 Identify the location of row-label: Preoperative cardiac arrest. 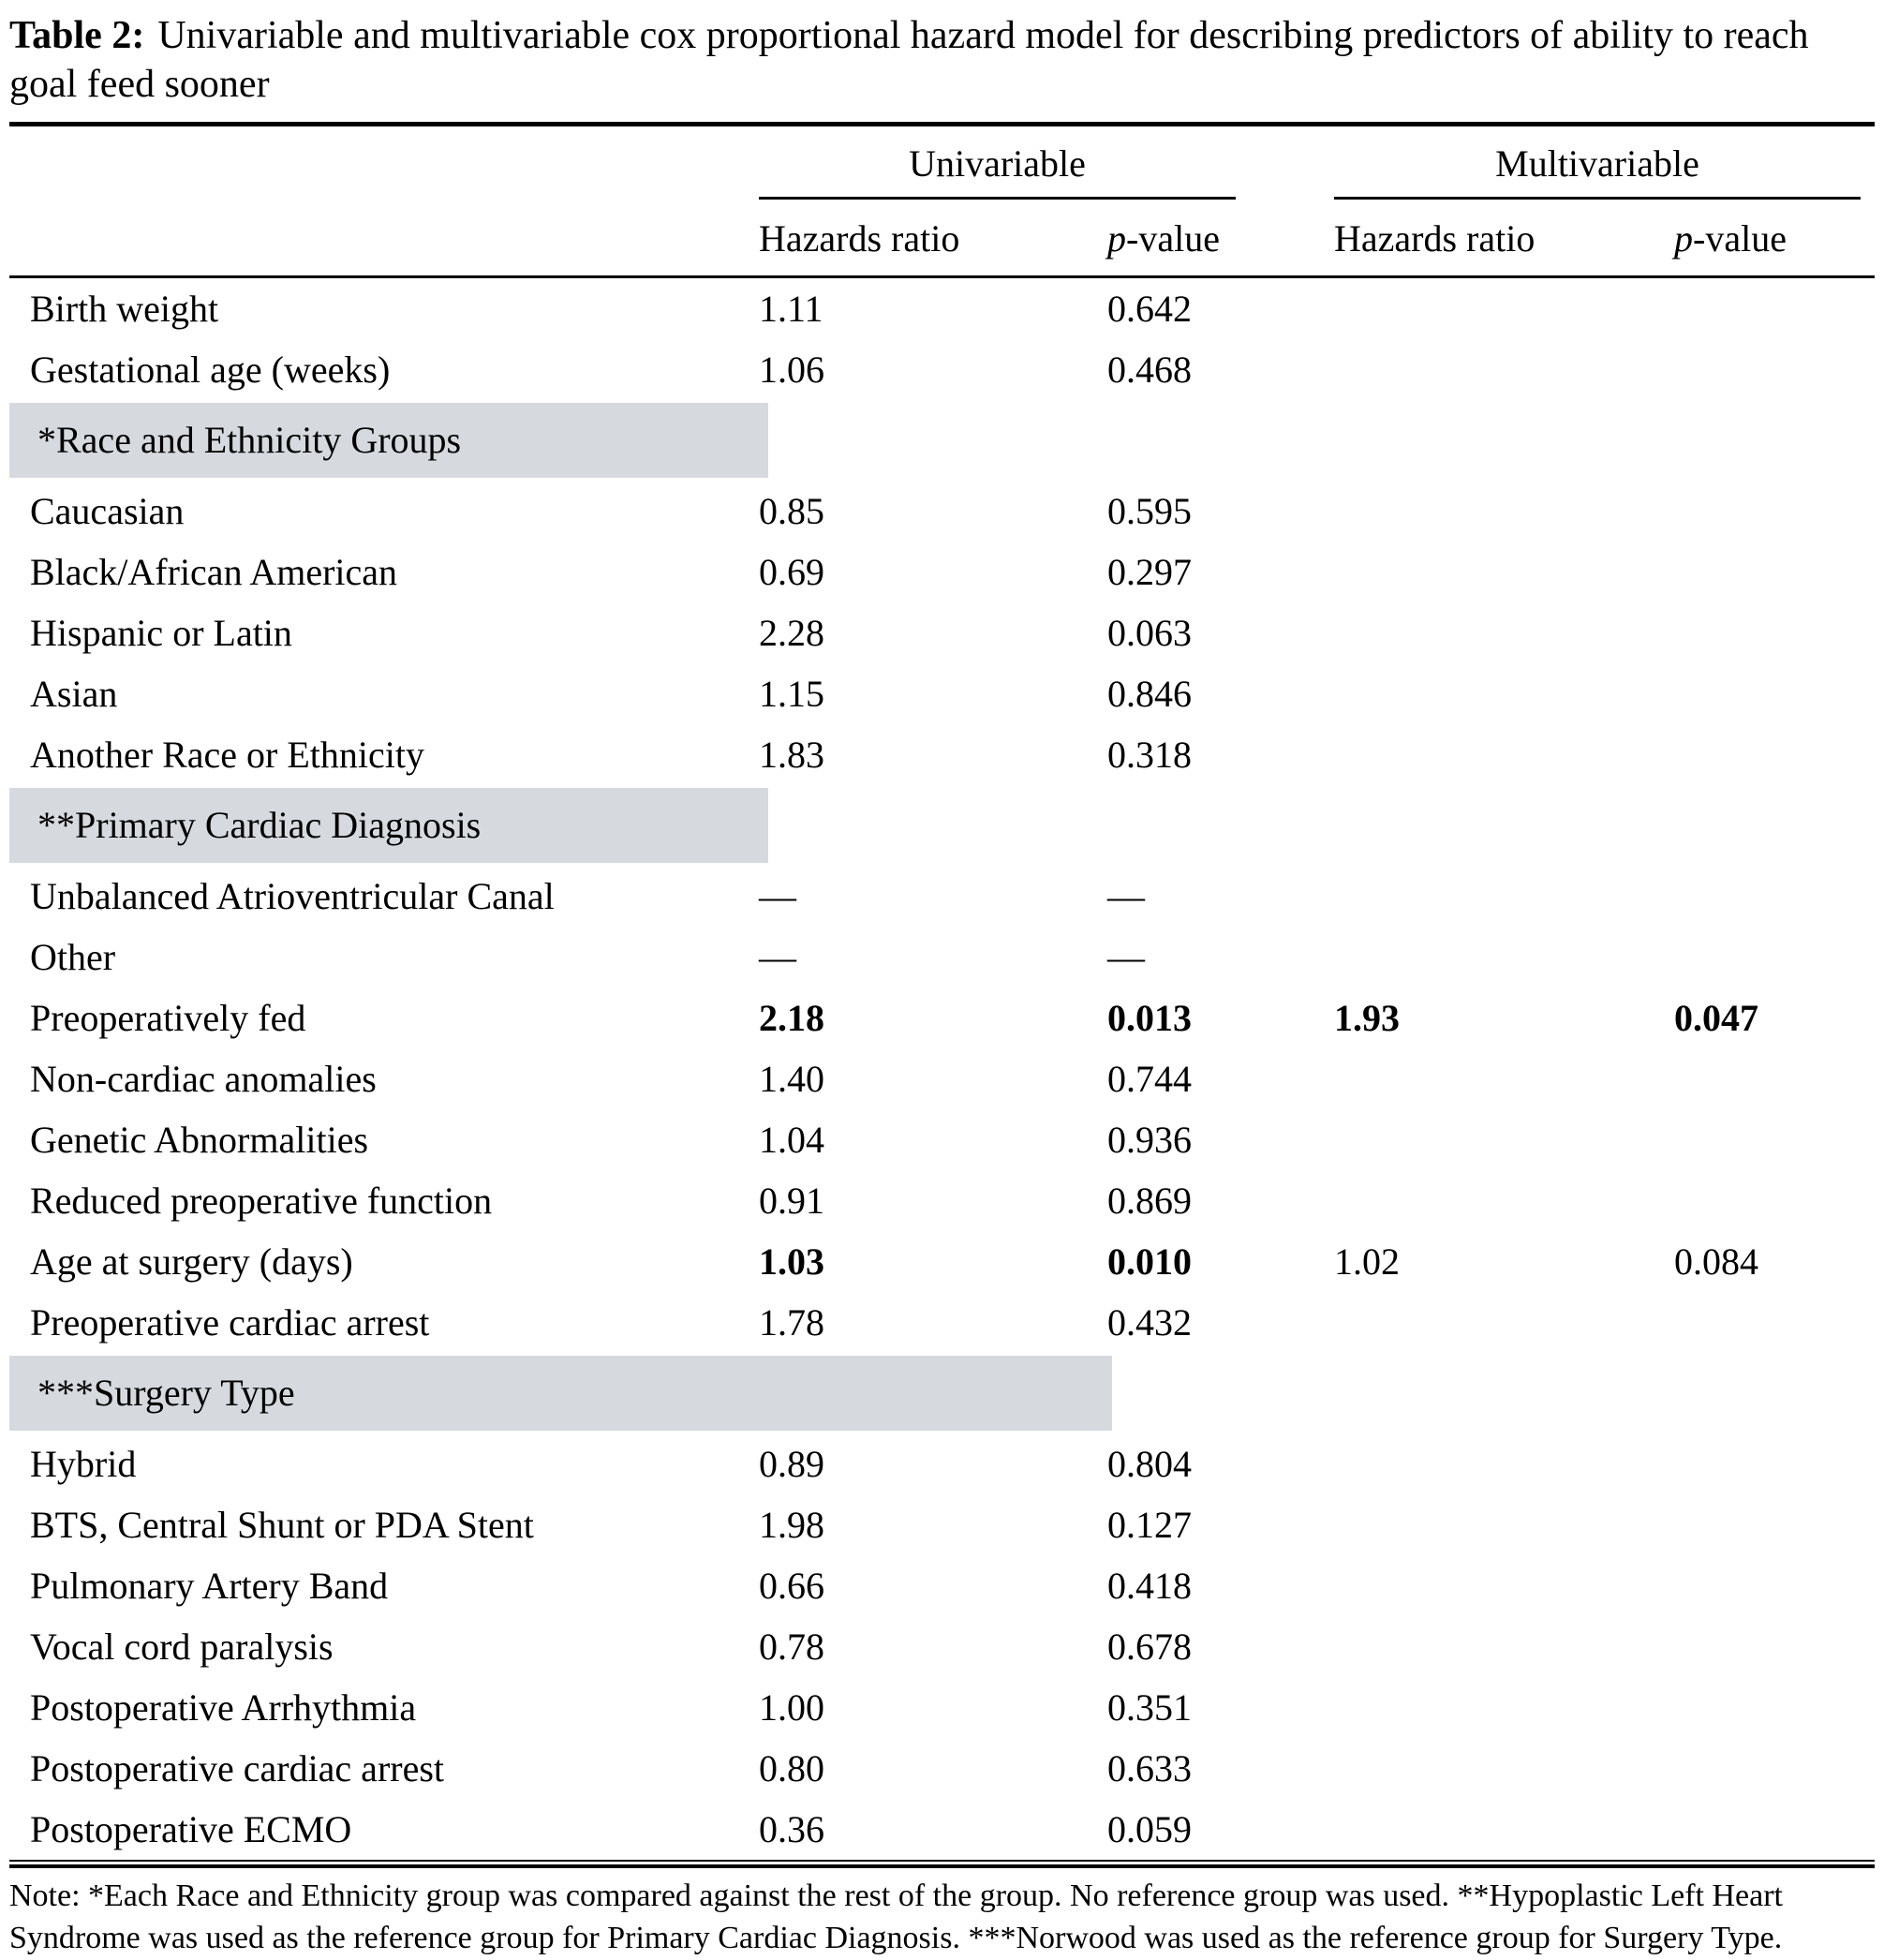
(230, 1322).